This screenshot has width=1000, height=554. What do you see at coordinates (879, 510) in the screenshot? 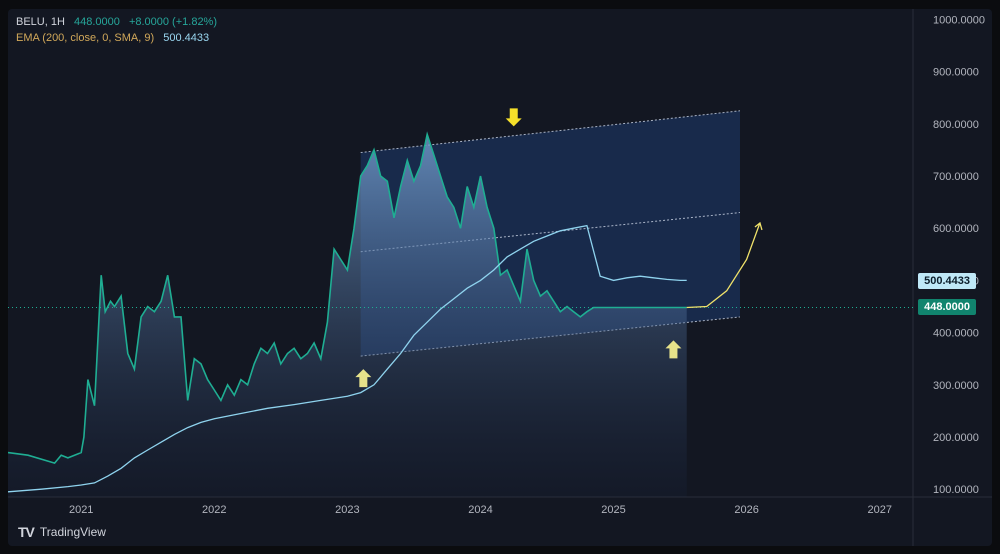
I see `x-tick-label: 2027` at bounding box center [879, 510].